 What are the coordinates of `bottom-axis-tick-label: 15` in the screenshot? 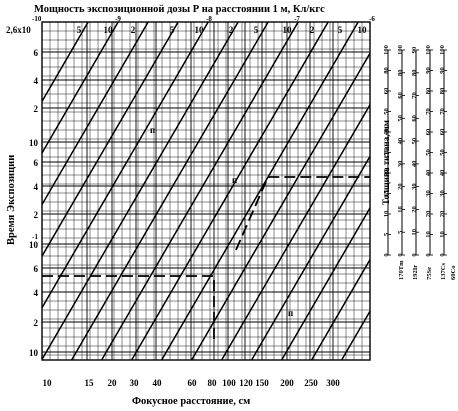 It's located at (90, 383).